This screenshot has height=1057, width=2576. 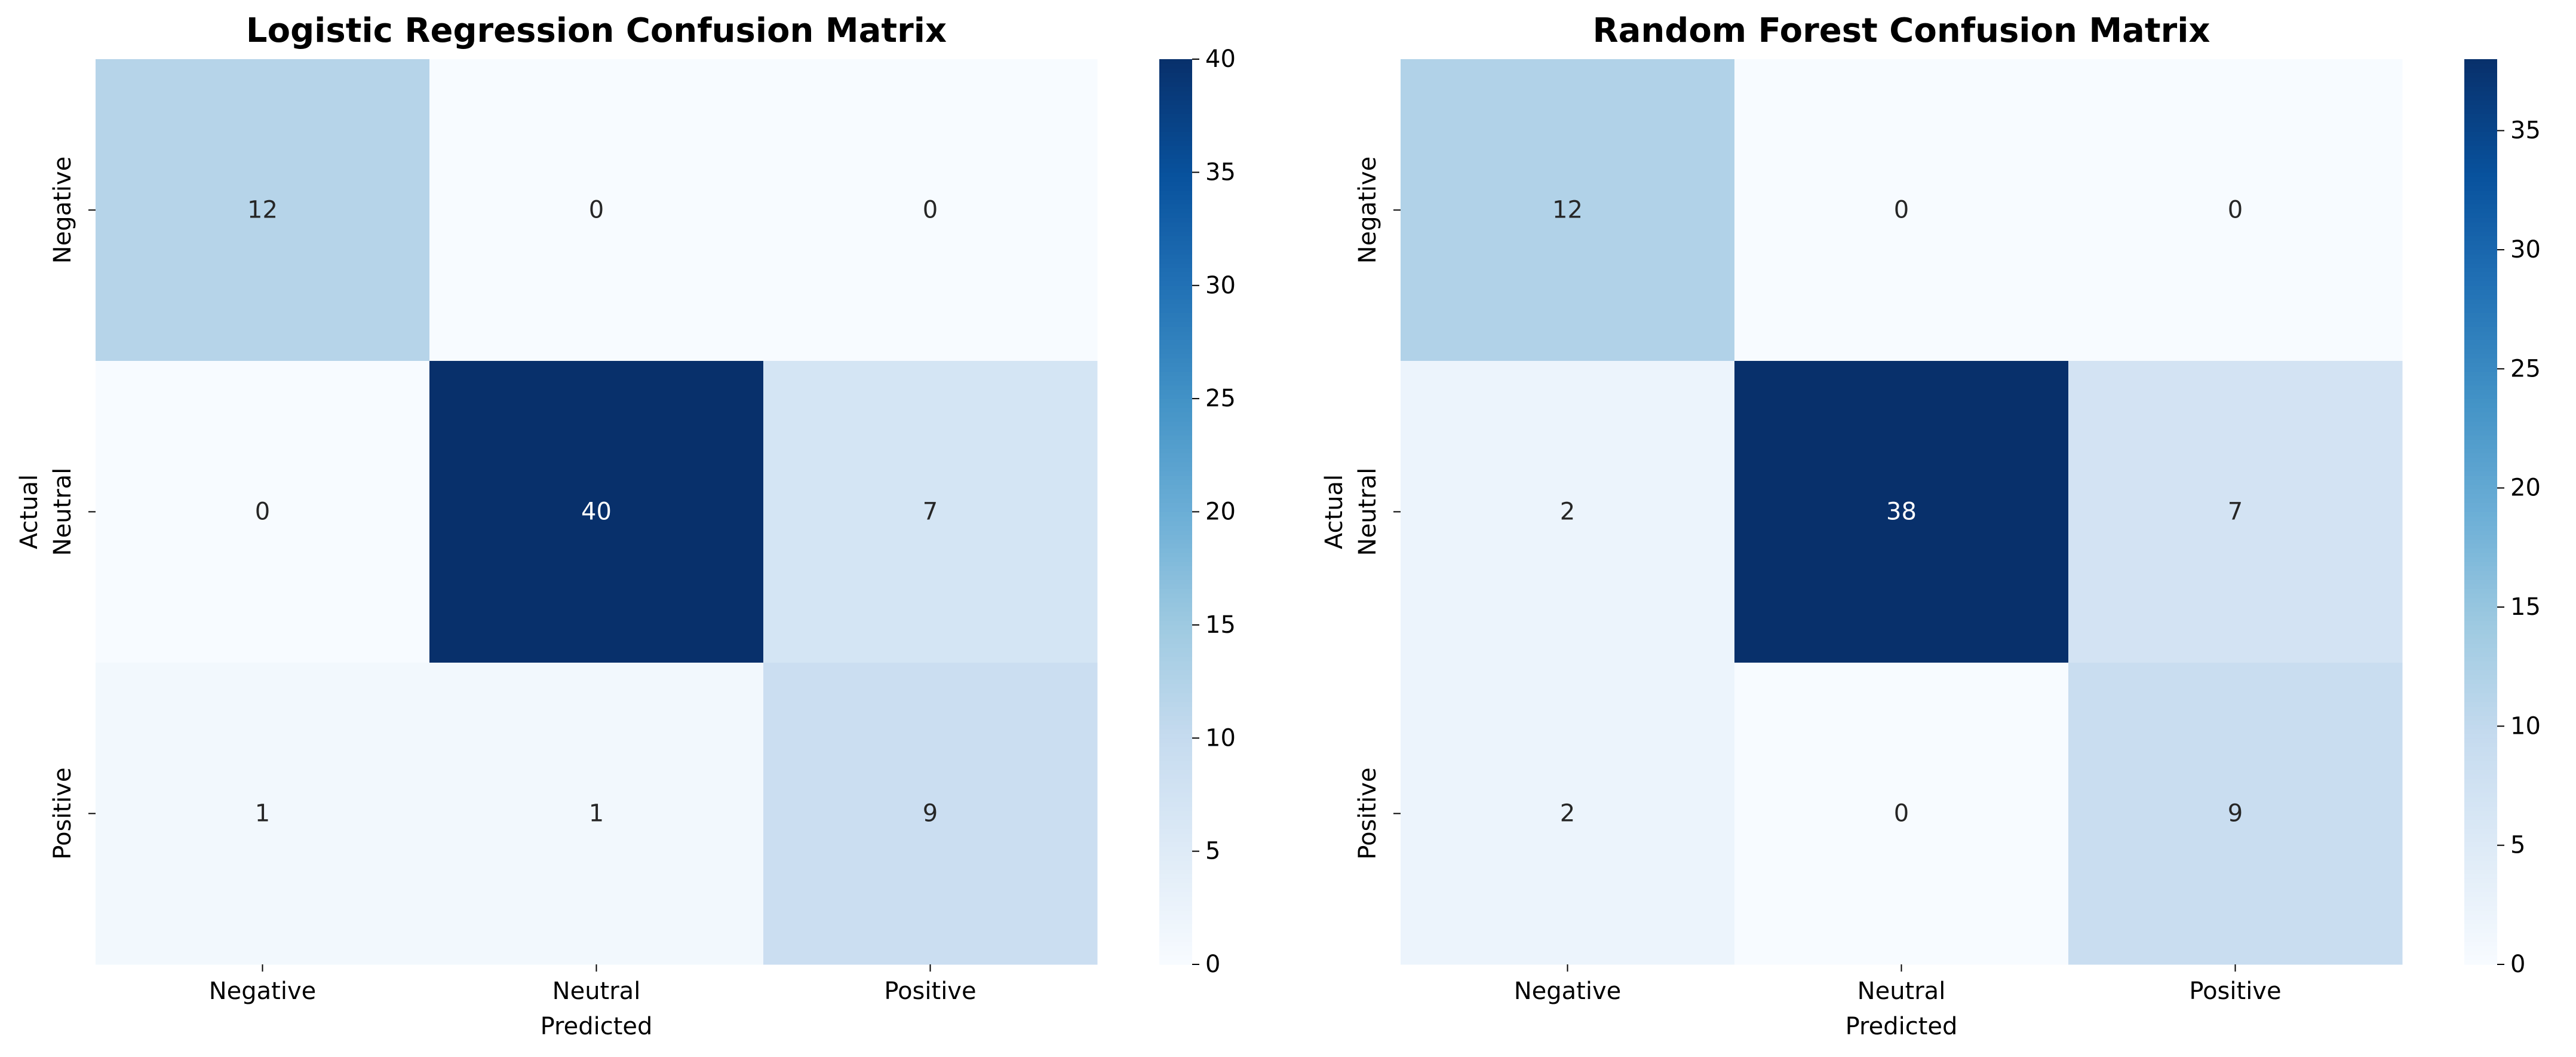 What do you see at coordinates (1220, 398) in the screenshot?
I see `colorbar-tick-label: 25` at bounding box center [1220, 398].